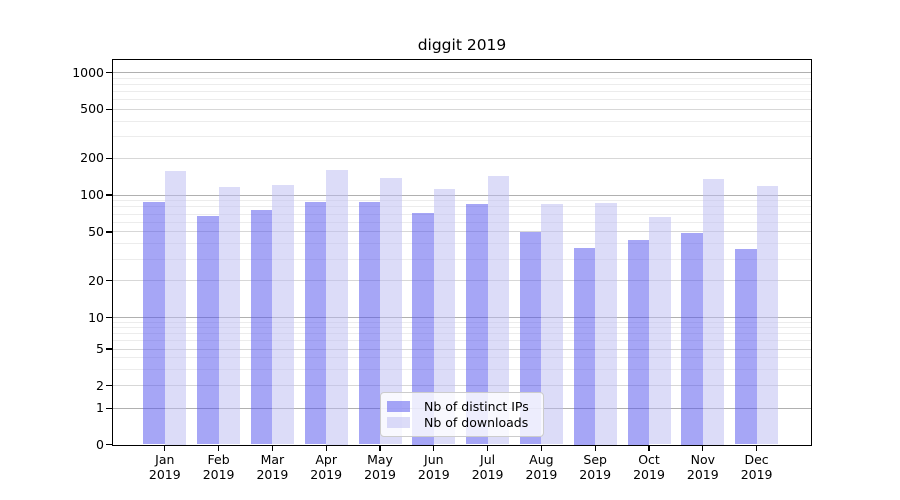 The height and width of the screenshot is (500, 900). I want to click on y-tick-label-5: 5, so click(100, 348).